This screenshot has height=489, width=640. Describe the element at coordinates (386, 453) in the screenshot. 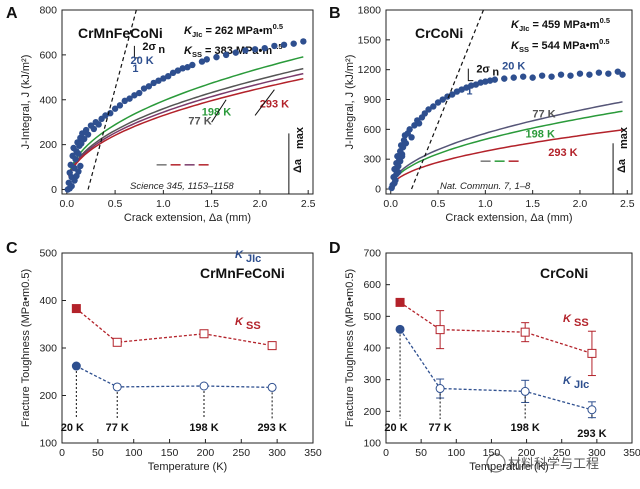

I see `x-tick-label: 0` at that location.